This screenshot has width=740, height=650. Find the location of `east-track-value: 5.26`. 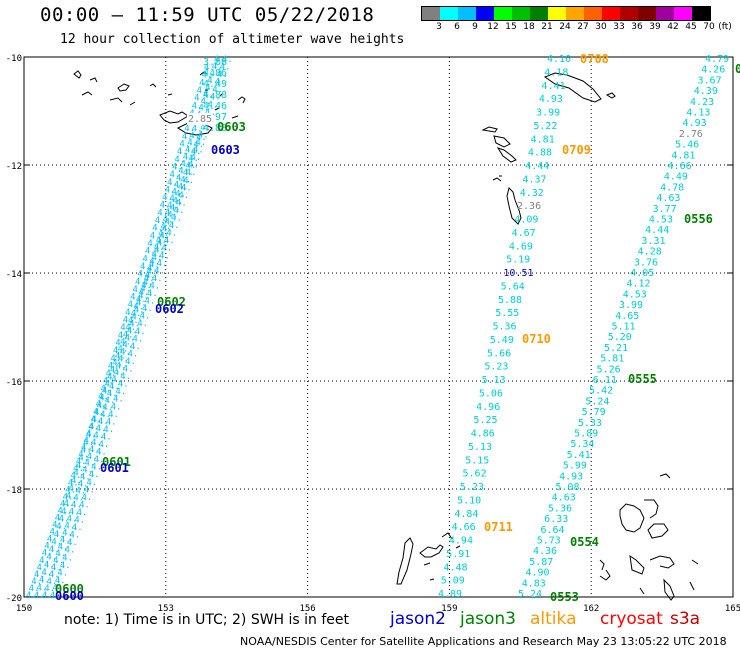

east-track-value: 5.26 is located at coordinates (609, 369).